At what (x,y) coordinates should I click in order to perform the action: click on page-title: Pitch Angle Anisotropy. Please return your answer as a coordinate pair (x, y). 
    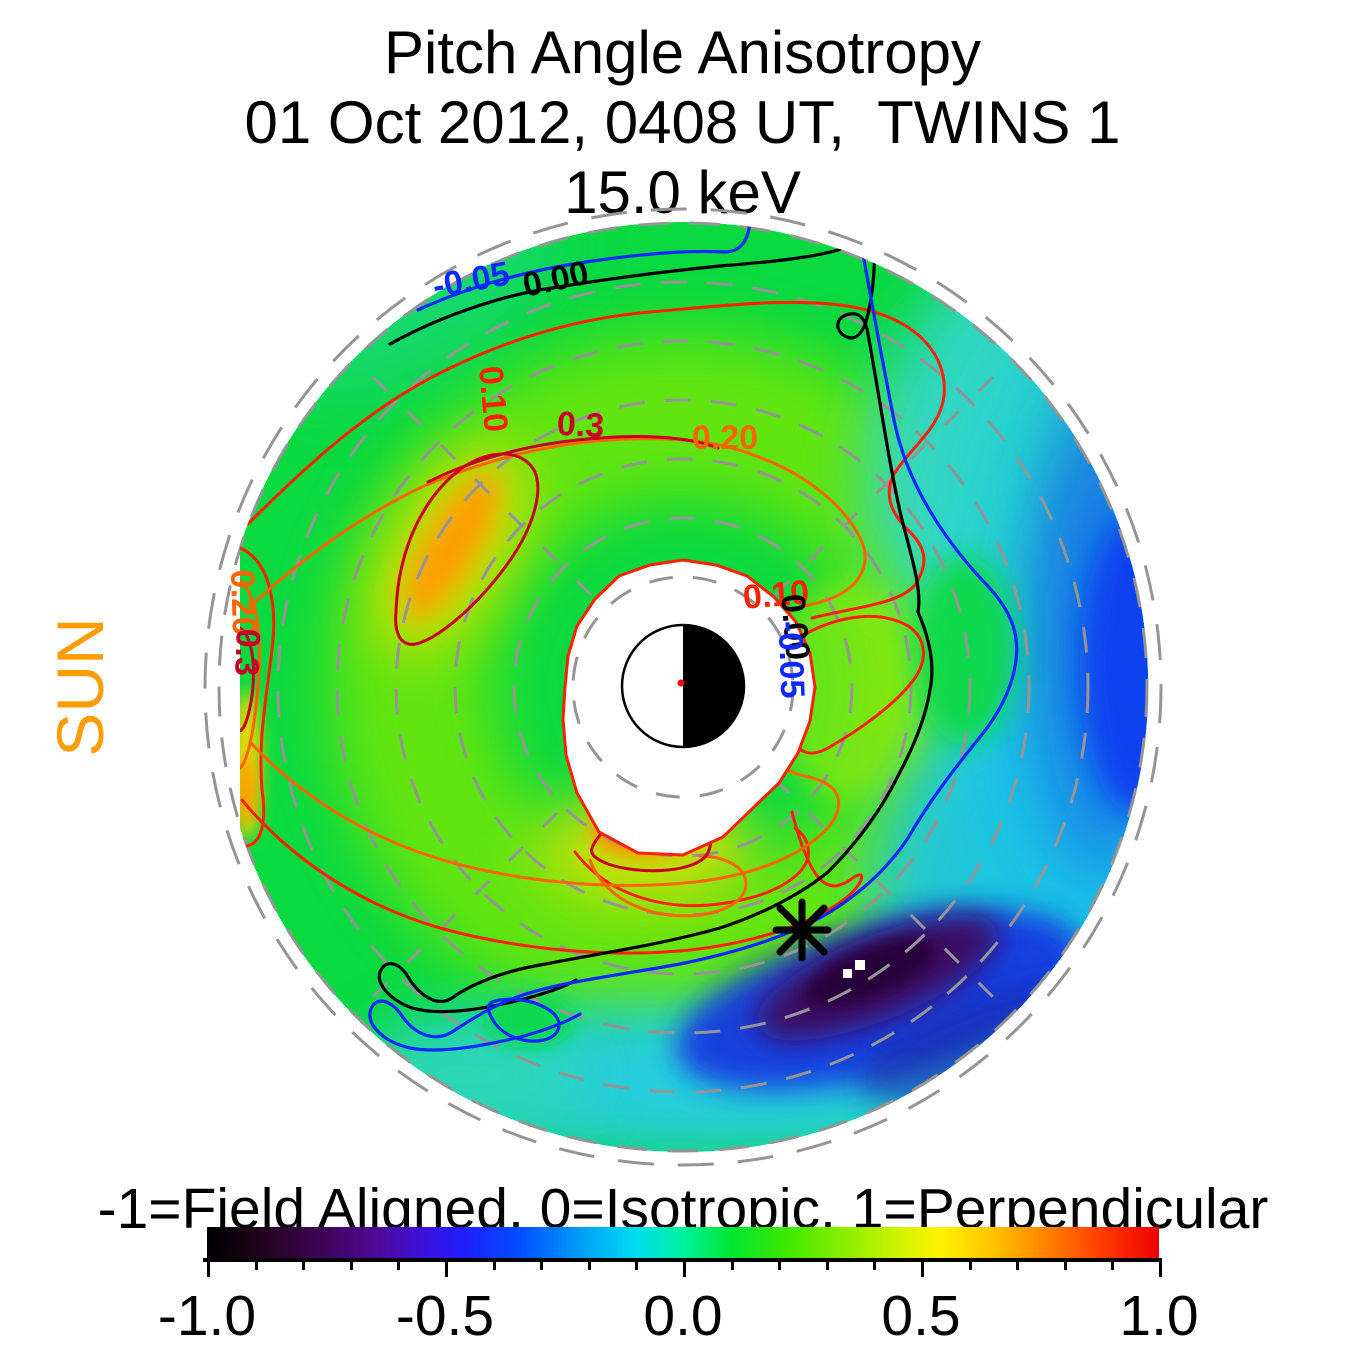
    Looking at the image, I should click on (682, 52).